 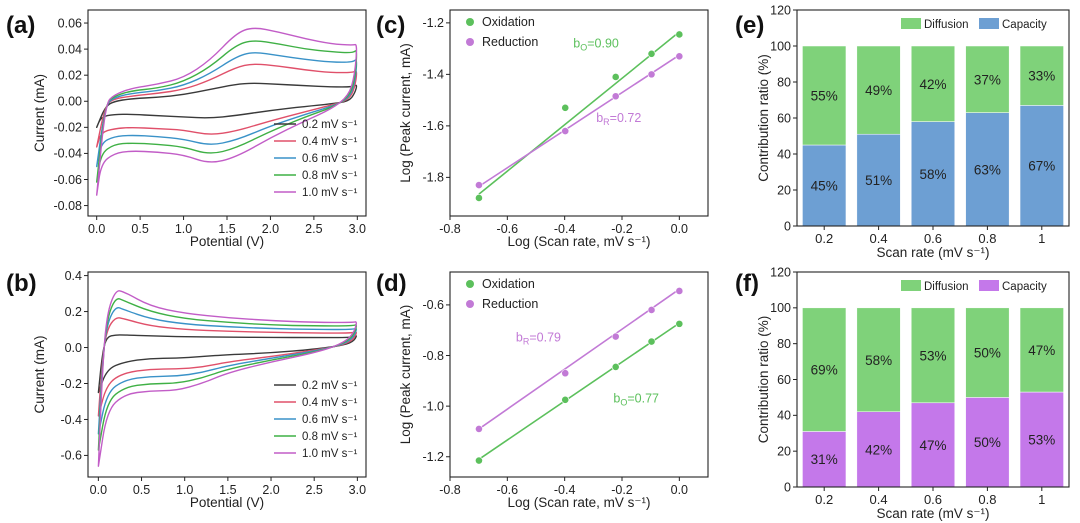 I want to click on chart-e-bar-label-diffusion: 37%, so click(x=987, y=79).